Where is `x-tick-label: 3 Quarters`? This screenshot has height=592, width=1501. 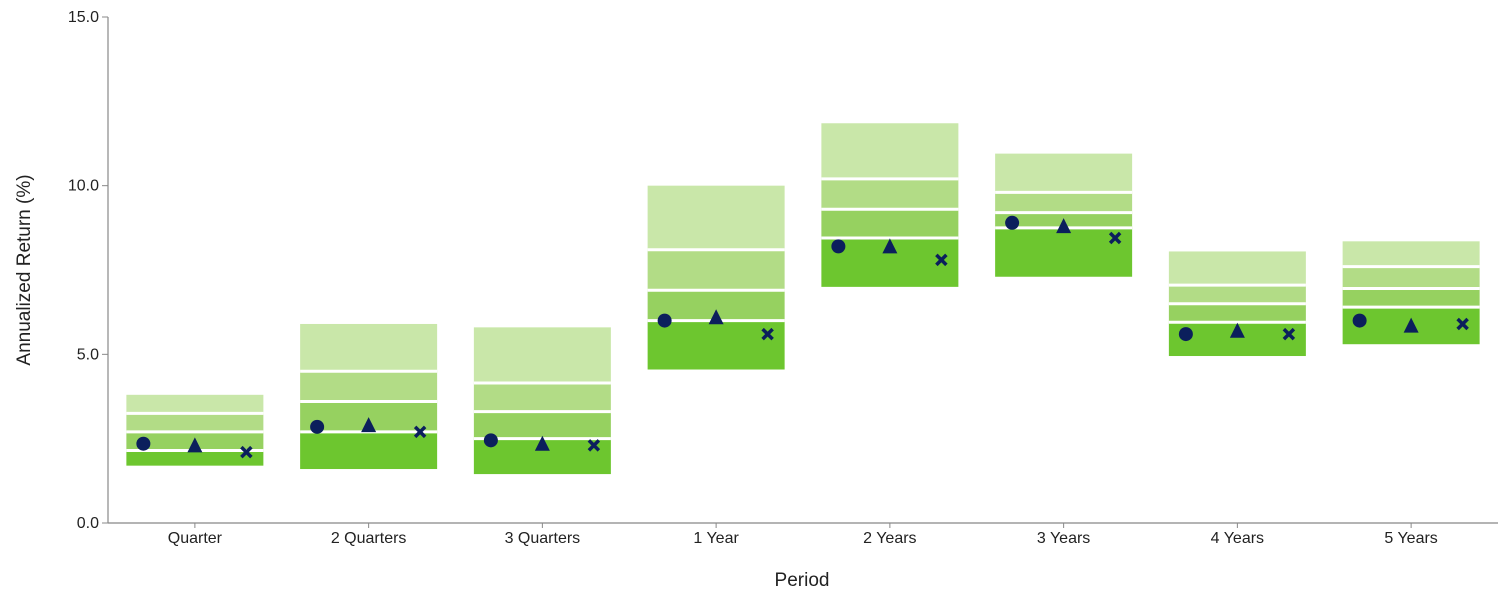 x-tick-label: 3 Quarters is located at coordinates (543, 538).